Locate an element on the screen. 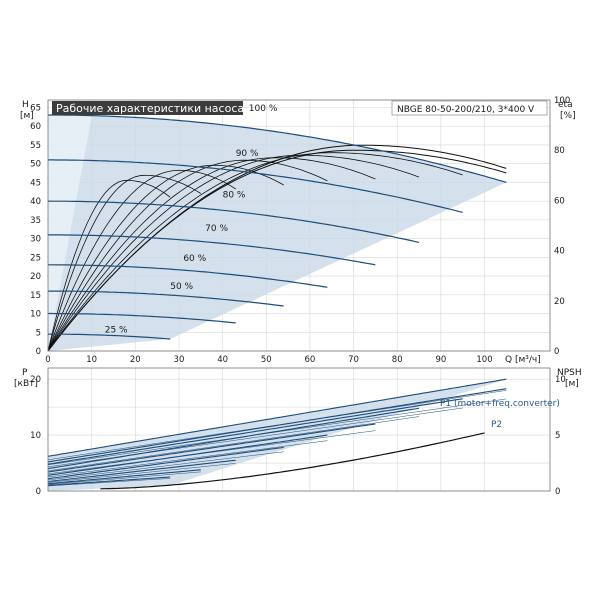 This screenshot has width=600, height=600. power-left-ticks: 0 10 20 is located at coordinates (35, 436).